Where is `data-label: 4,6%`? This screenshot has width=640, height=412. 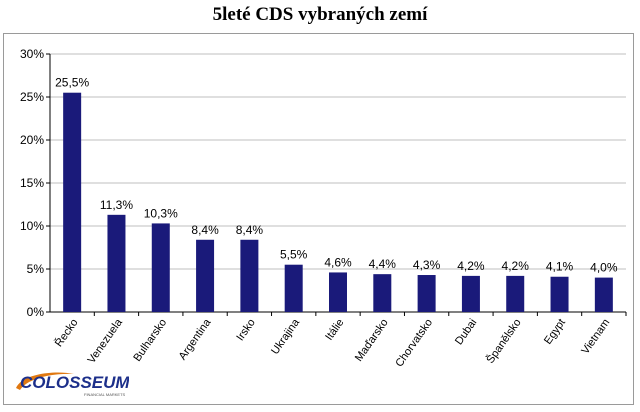
data-label: 4,6% is located at coordinates (338, 262).